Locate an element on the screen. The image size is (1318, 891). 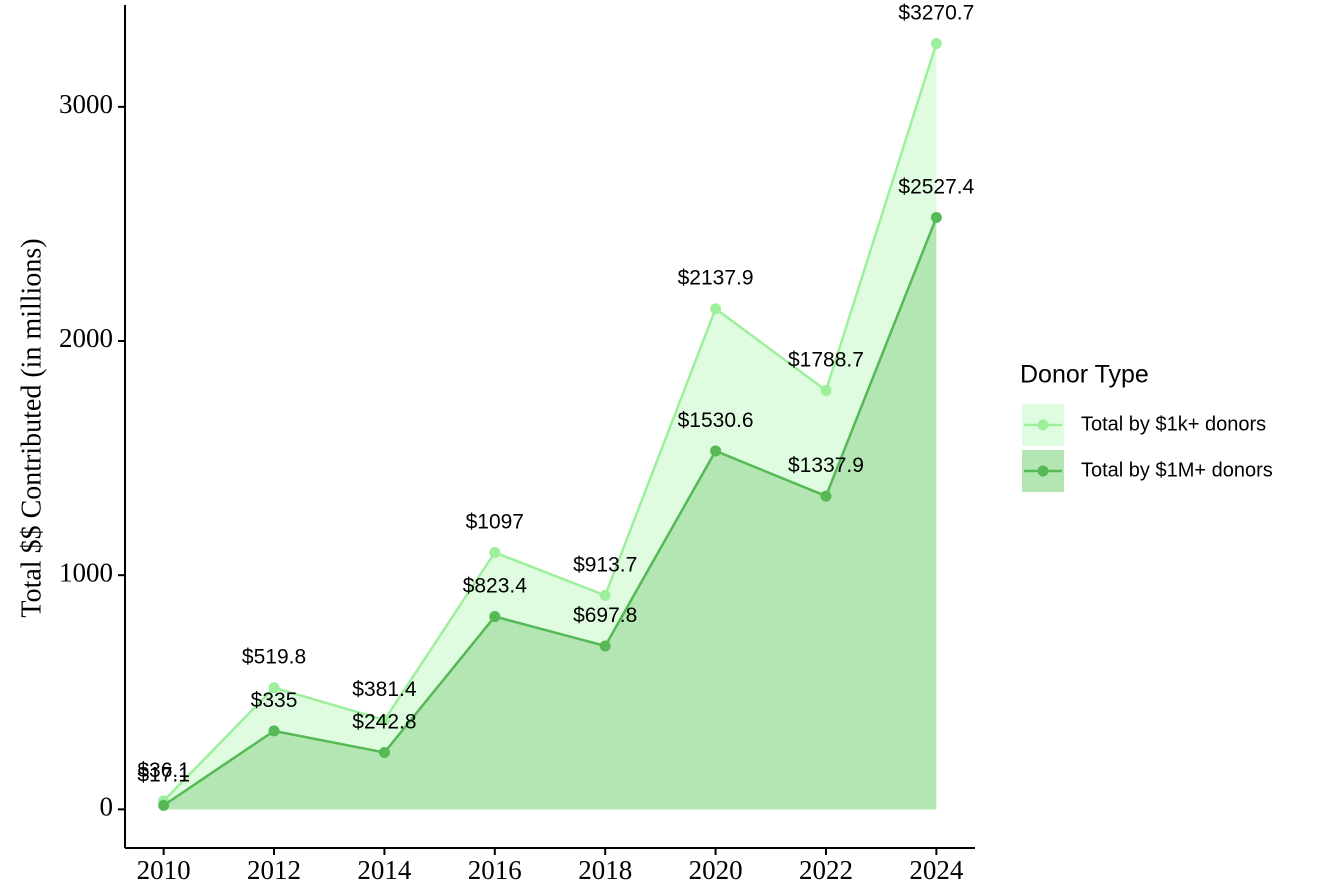
data-label: $2137.9 is located at coordinates (716, 278).